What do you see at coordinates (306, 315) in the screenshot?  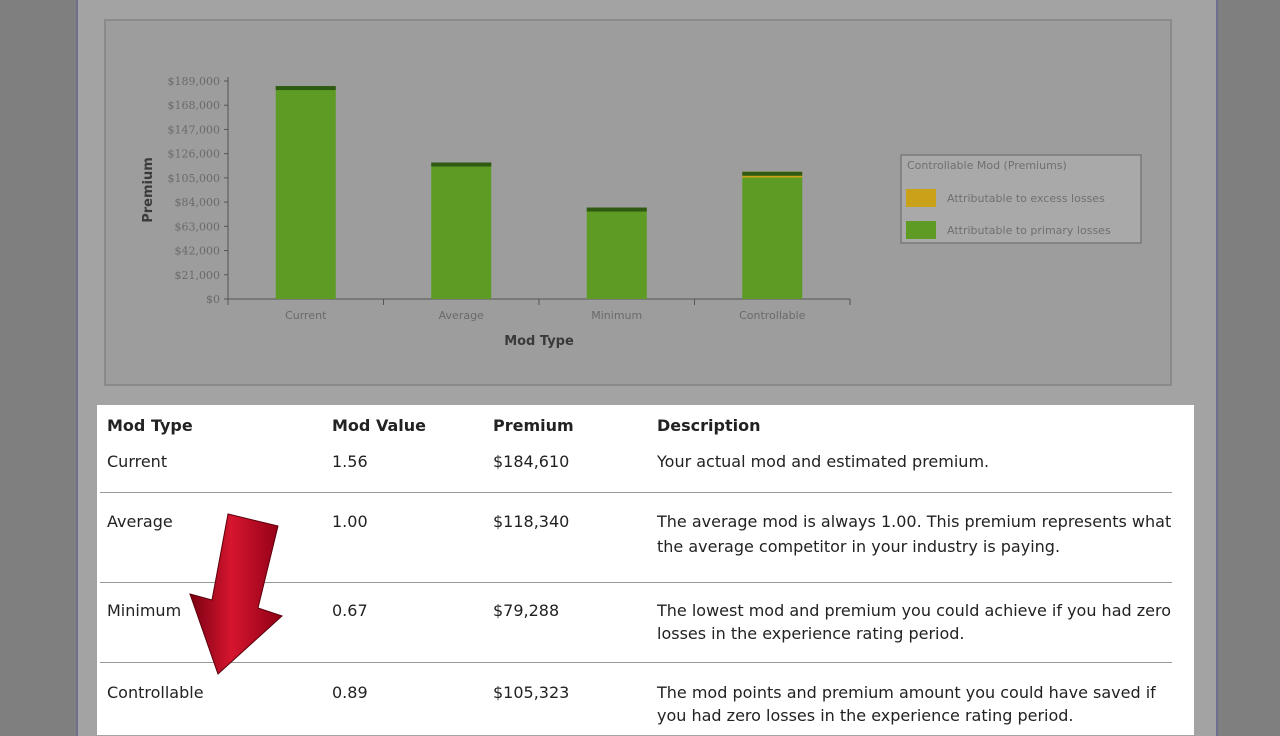 I see `x-tick-label: Current` at bounding box center [306, 315].